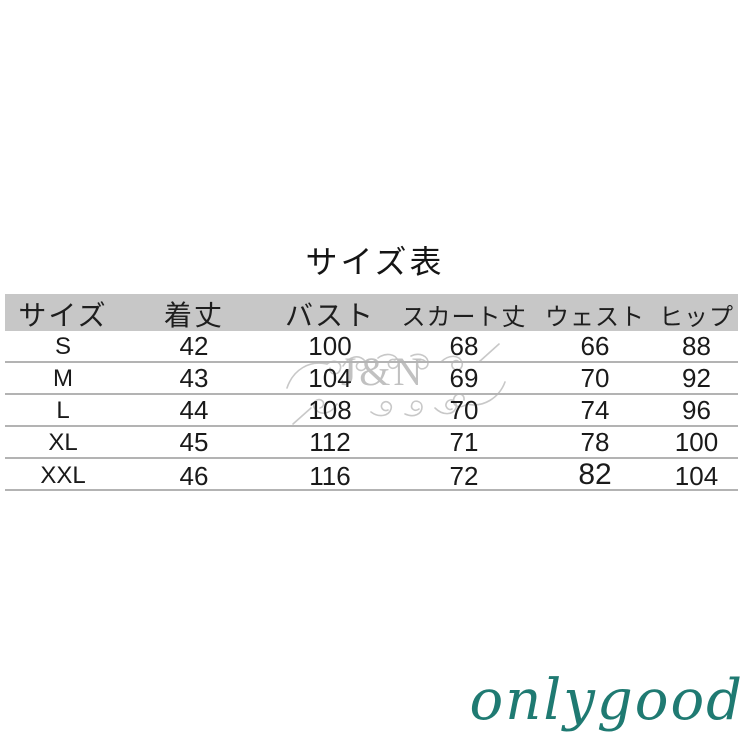  I want to click on table-row-s: S 42 100 68 66 88, so click(371, 347).